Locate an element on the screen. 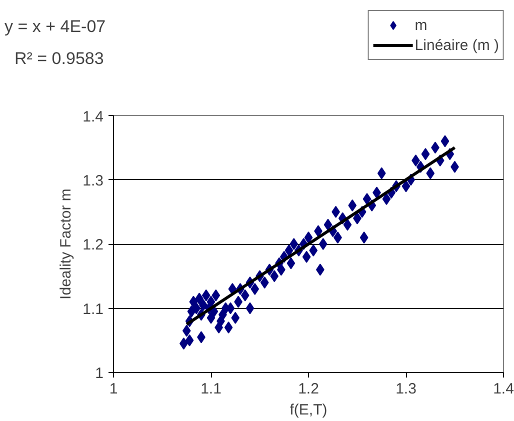 The width and height of the screenshot is (514, 421). x-tick-label: 1 is located at coordinates (113, 389).